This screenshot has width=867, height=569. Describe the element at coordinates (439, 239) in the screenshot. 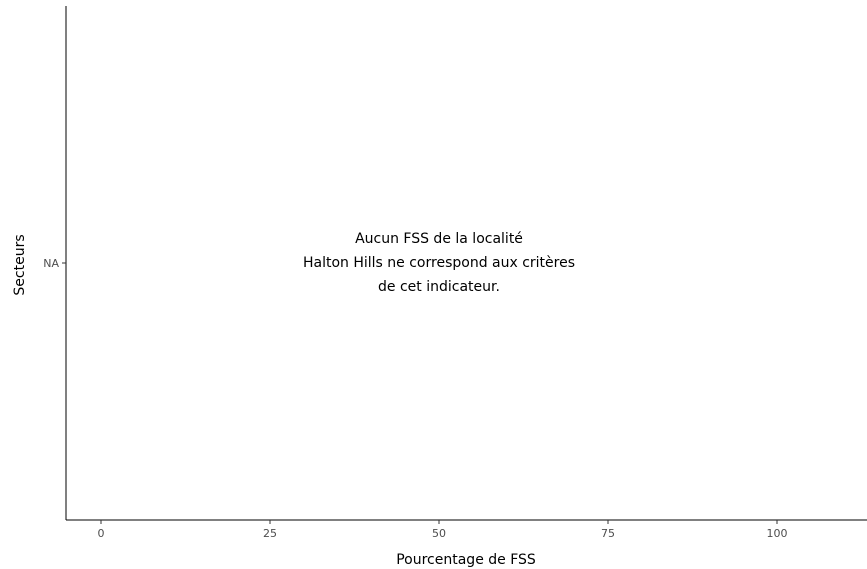

I see `annotation-line: Aucun FSS de la localité` at that location.